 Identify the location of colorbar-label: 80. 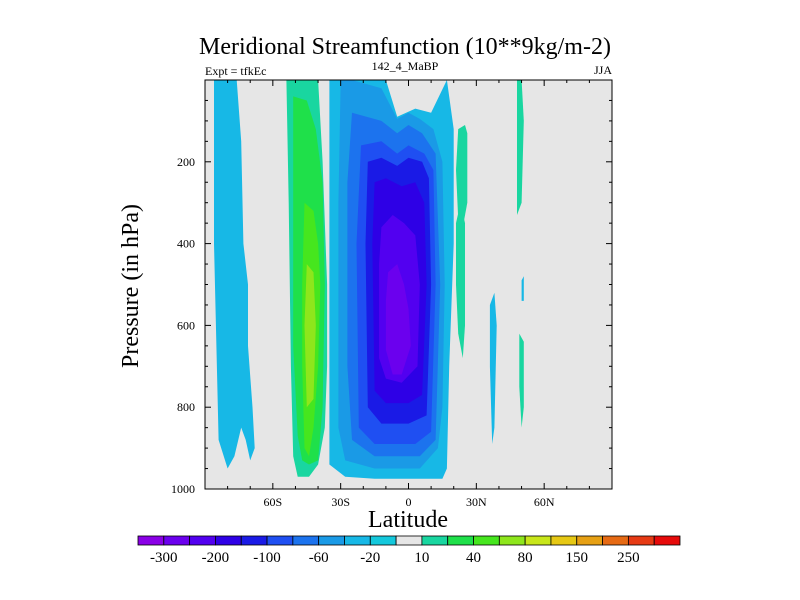
(525, 558).